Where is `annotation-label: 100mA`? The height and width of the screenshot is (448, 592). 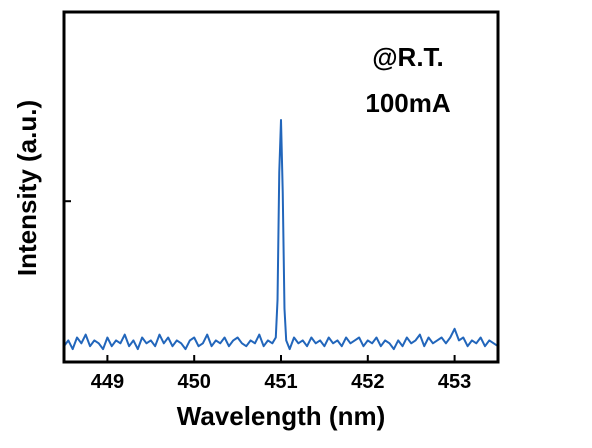
annotation-label: 100mA is located at coordinates (407, 103).